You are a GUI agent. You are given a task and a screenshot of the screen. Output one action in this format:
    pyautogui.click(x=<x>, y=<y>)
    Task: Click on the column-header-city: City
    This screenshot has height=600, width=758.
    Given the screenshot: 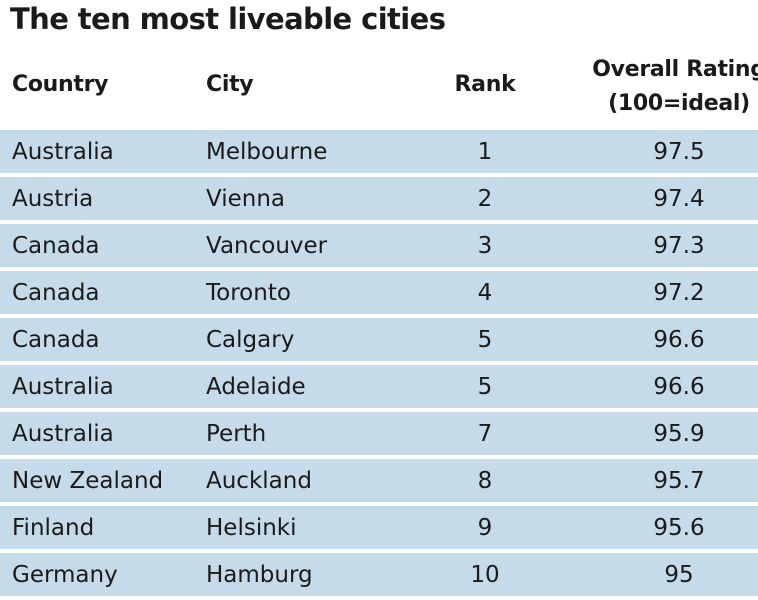 What is the action you would take?
    pyautogui.click(x=230, y=84)
    